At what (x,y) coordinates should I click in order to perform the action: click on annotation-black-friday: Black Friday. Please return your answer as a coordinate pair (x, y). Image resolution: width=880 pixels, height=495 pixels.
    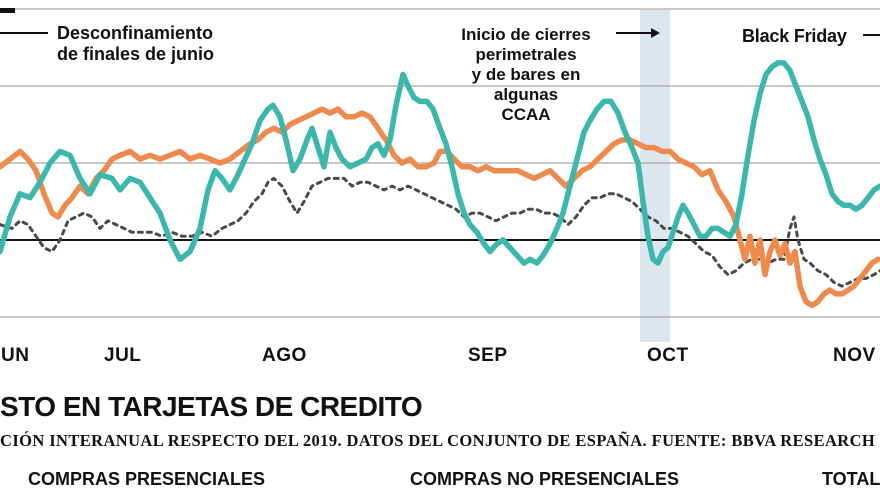
    Looking at the image, I should click on (794, 36).